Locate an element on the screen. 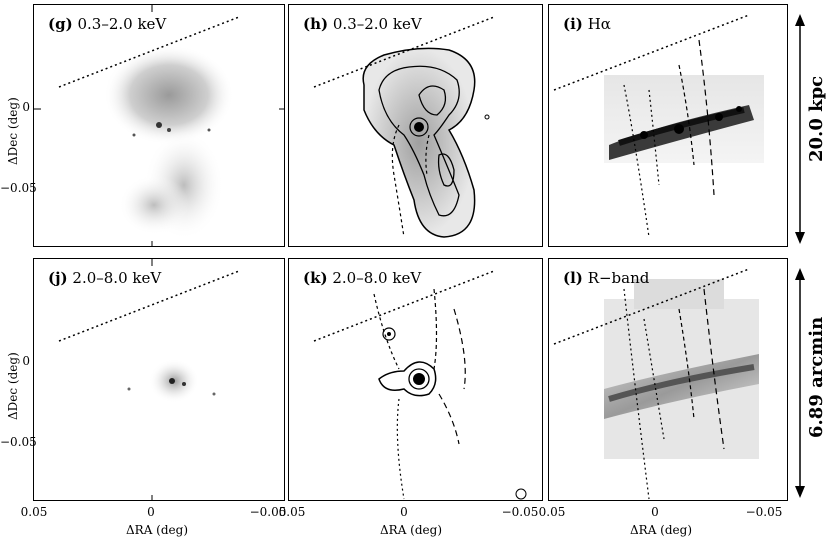 This screenshot has width=830, height=542. panel-l-label: (l) R−band is located at coordinates (606, 278).